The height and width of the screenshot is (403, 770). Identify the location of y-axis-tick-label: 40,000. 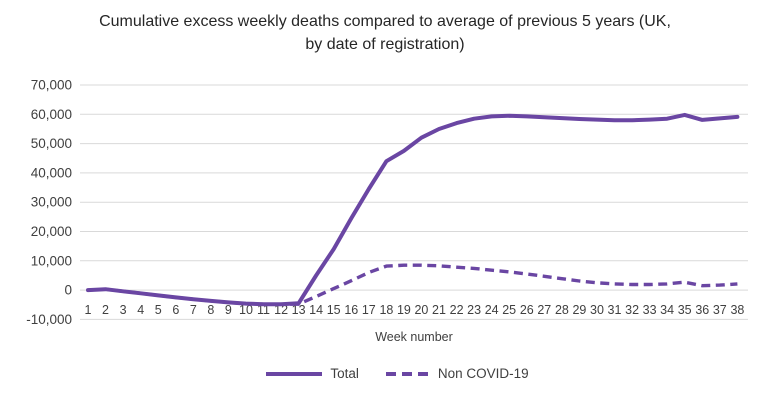
(51, 172).